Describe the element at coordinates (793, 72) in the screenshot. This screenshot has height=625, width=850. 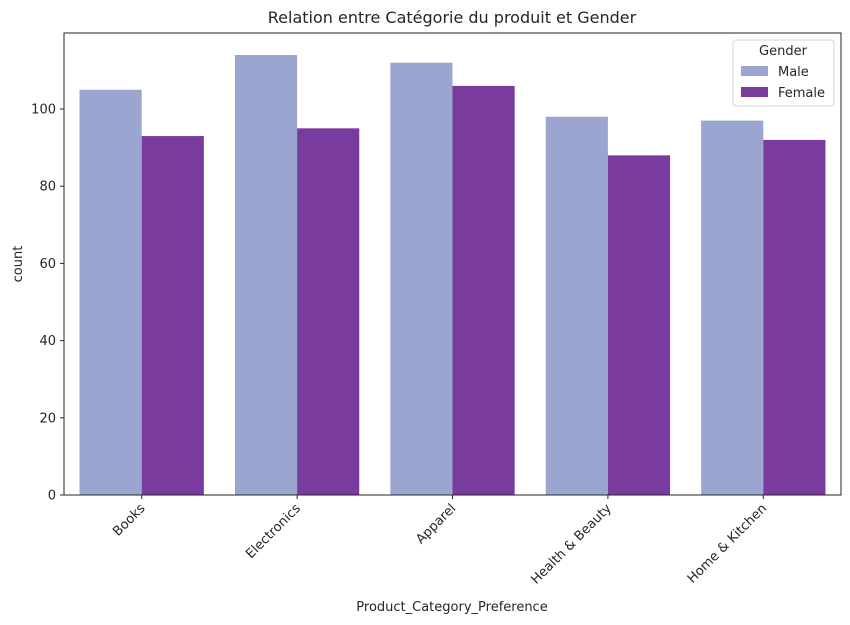
I see `legend-label-male: Male` at that location.